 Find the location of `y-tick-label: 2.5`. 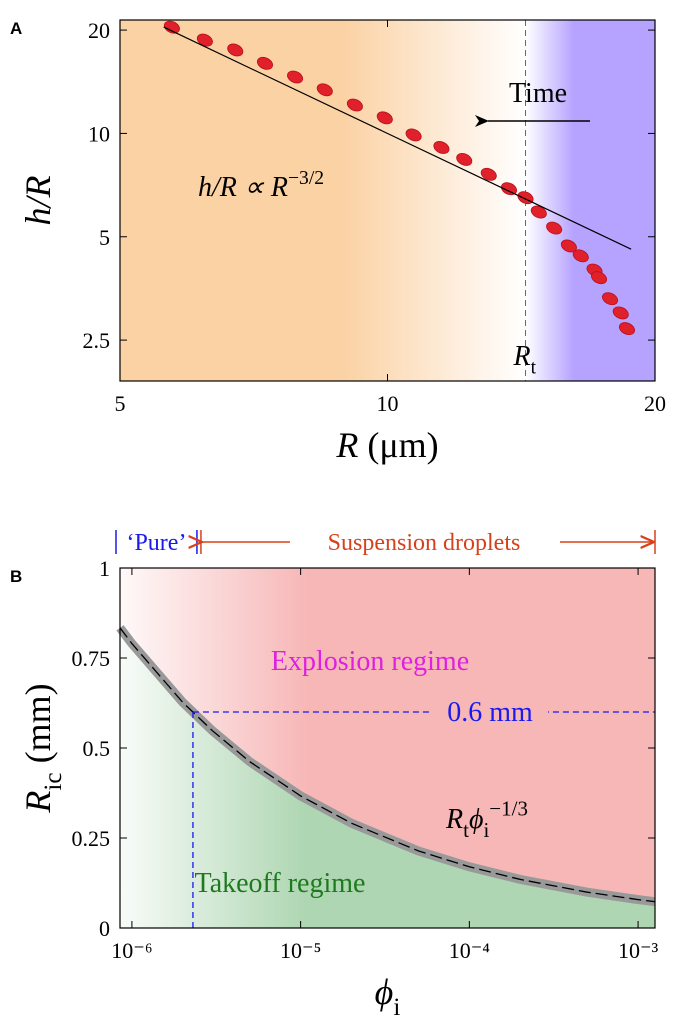

y-tick-label: 2.5 is located at coordinates (97, 340).